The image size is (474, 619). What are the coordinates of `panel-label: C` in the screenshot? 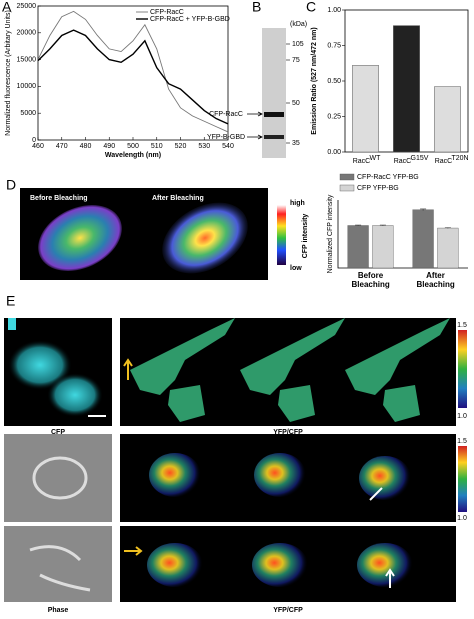 It's located at (311, 7).